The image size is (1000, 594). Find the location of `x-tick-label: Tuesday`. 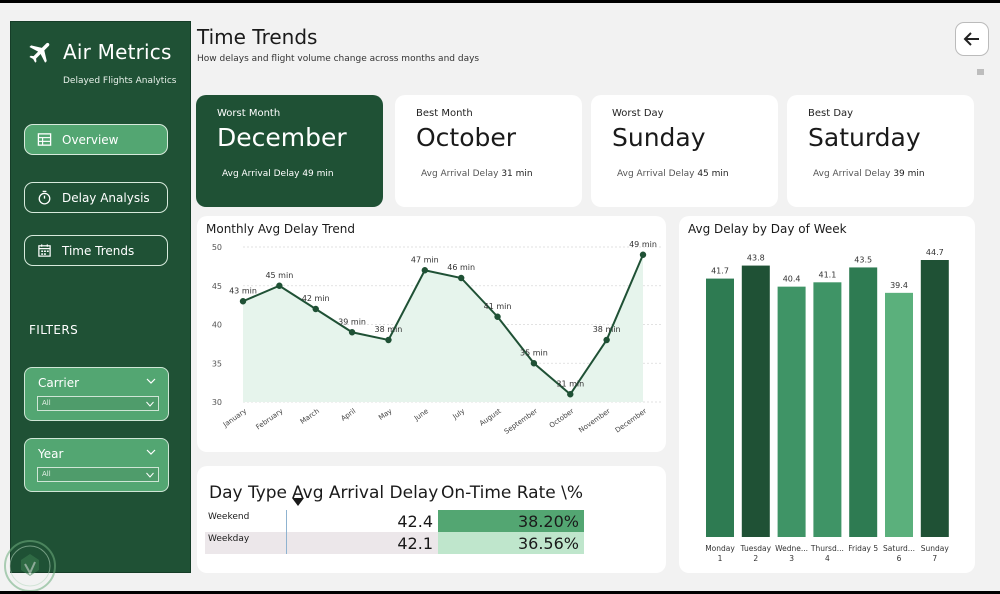

x-tick-label: Tuesday is located at coordinates (756, 548).